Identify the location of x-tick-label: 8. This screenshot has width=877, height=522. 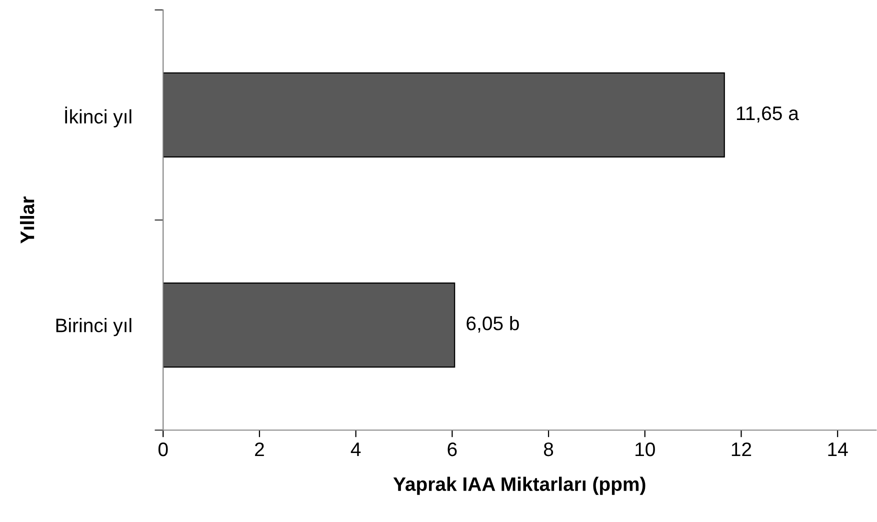
(549, 449).